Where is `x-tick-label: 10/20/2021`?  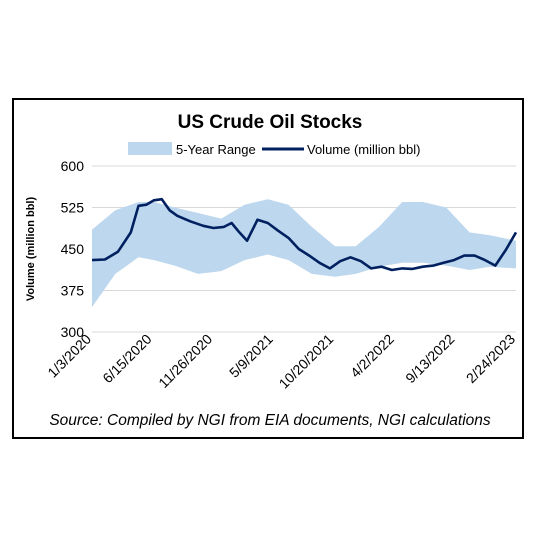
x-tick-label: 10/20/2021 is located at coordinates (306, 361).